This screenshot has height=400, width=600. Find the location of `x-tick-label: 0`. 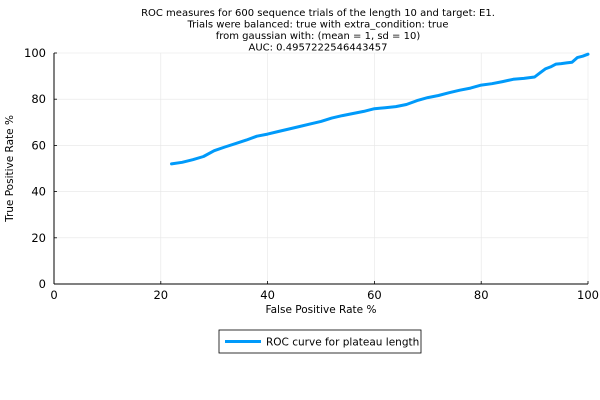

x-tick-label: 0 is located at coordinates (53, 295).